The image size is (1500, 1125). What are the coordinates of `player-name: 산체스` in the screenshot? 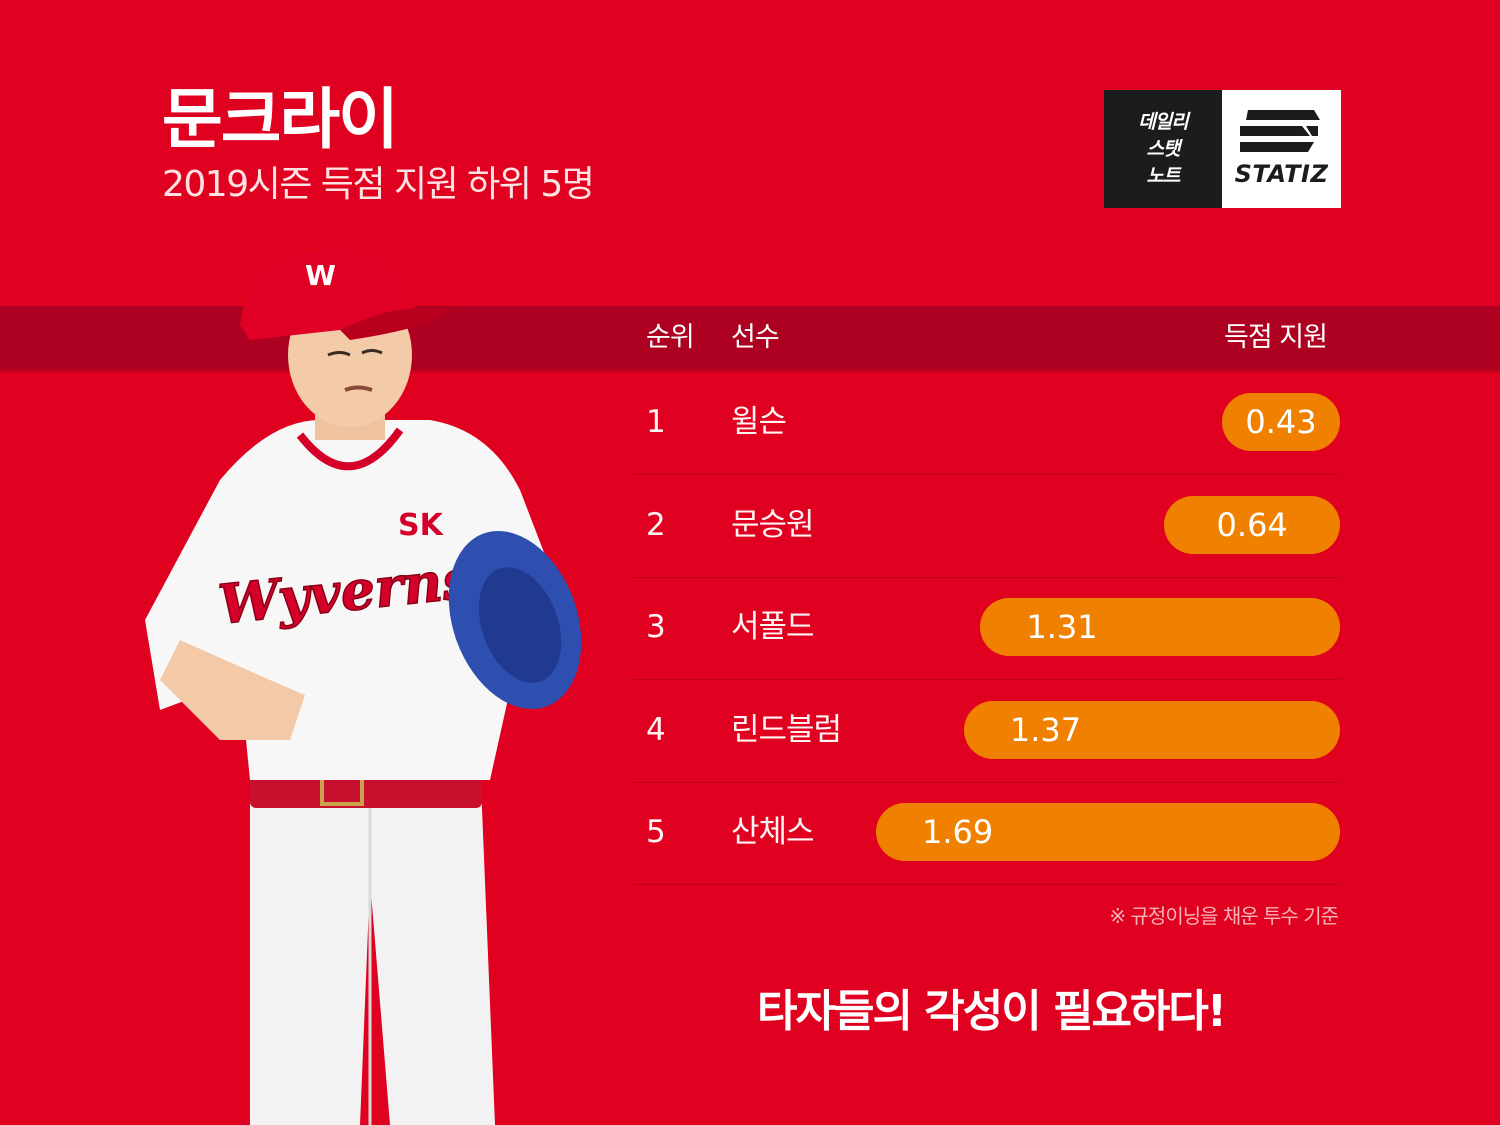 It's located at (773, 832).